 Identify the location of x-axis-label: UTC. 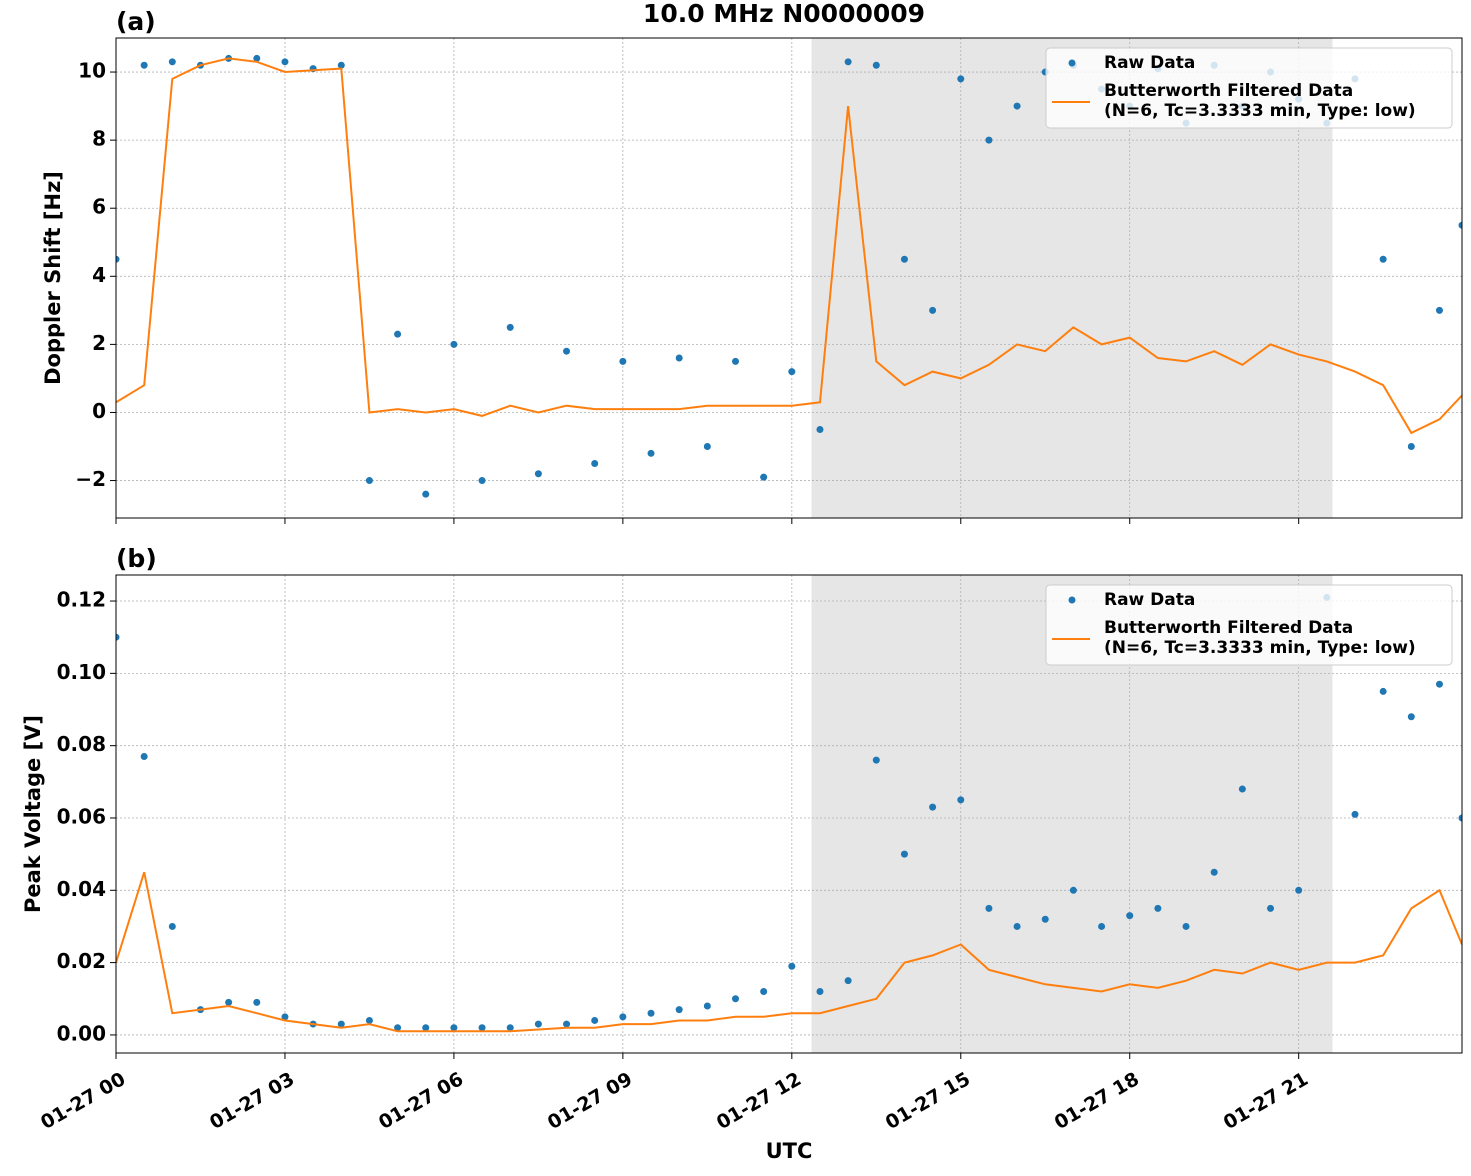
(789, 1151).